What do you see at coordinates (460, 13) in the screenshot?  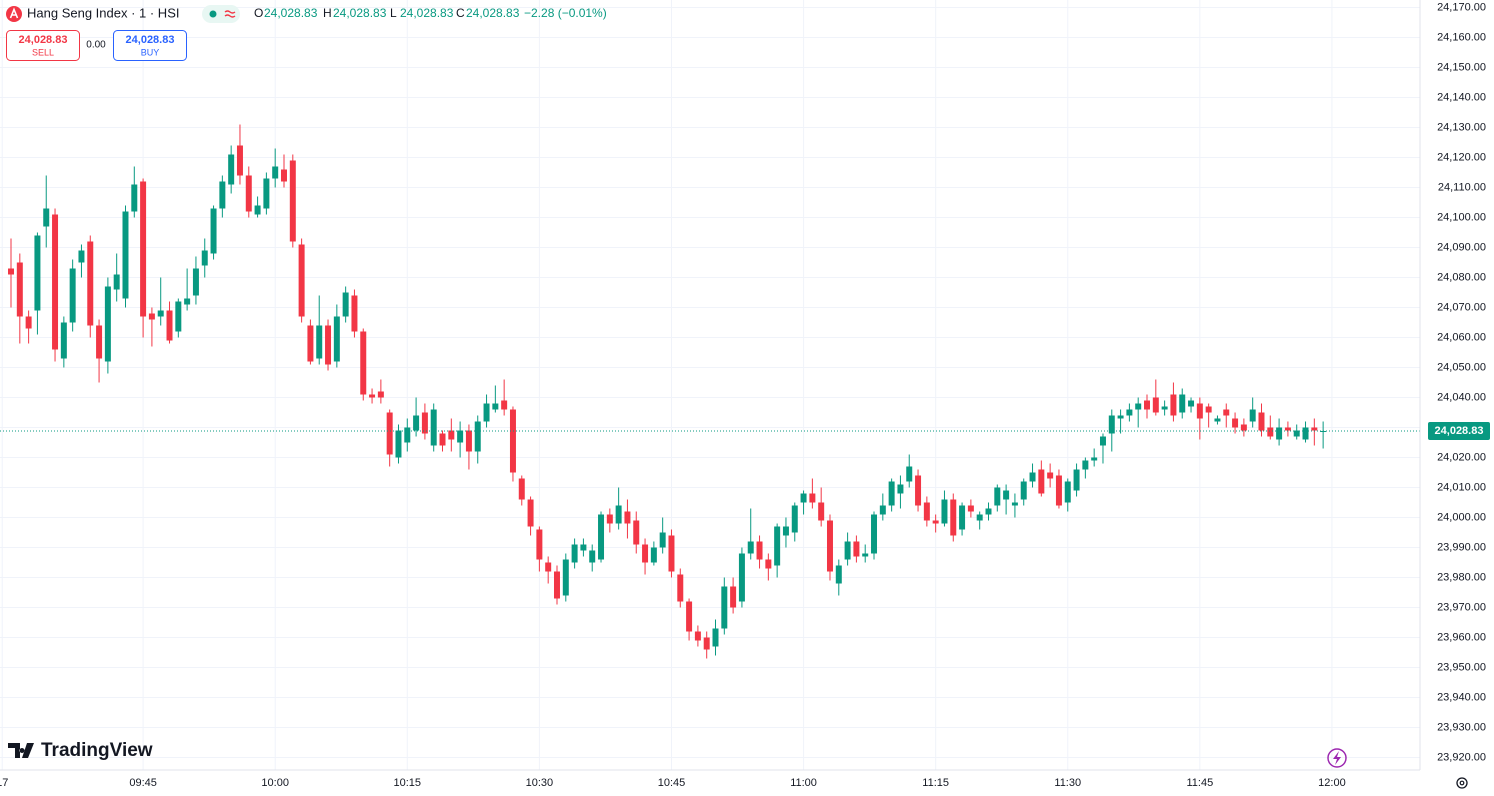 I see `legend-letter: C` at bounding box center [460, 13].